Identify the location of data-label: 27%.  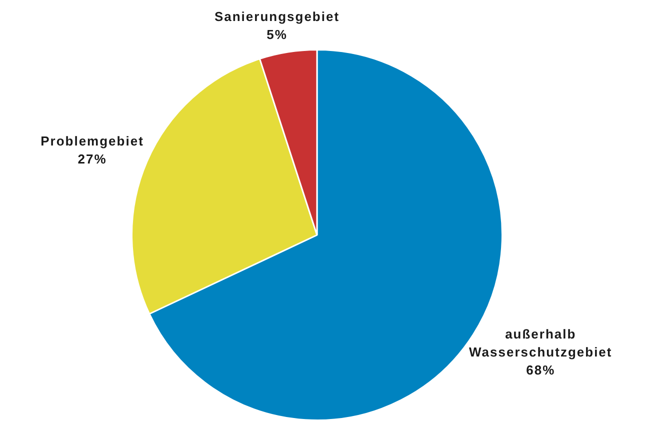
(92, 159).